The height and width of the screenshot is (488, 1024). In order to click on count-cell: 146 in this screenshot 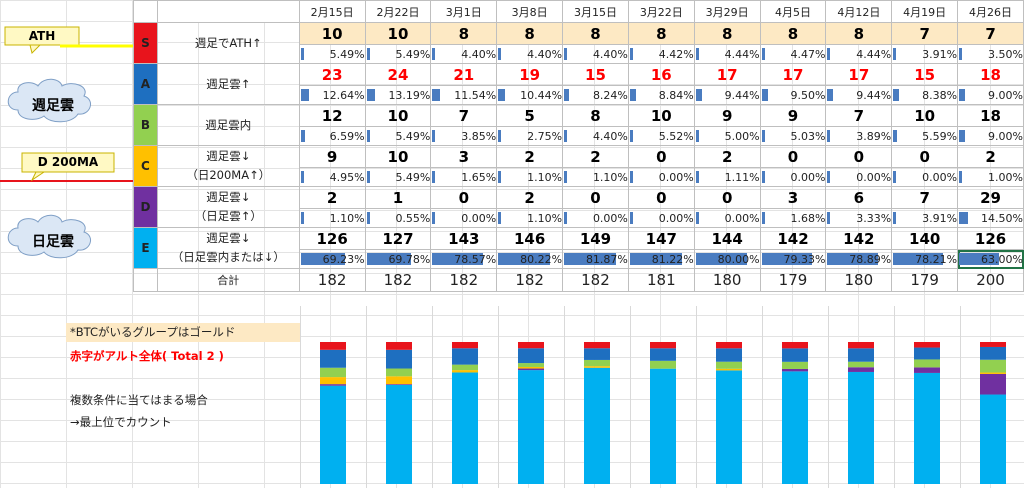, I will do `click(530, 238)`.